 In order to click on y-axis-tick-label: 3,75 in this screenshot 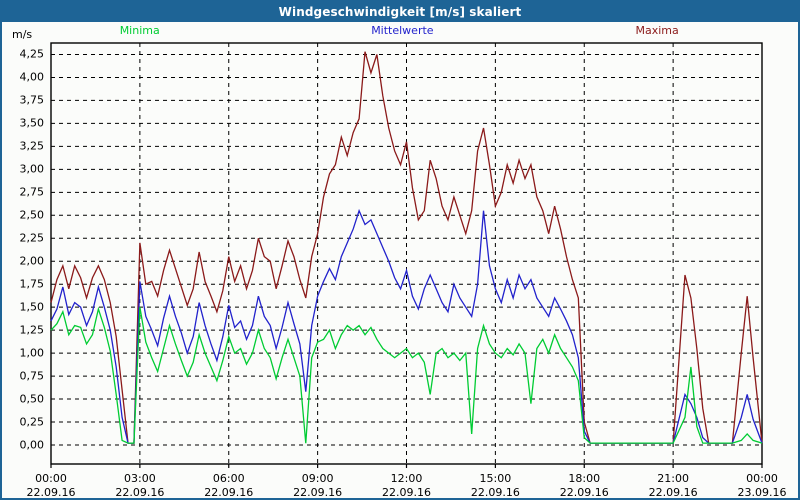, I will do `click(32, 100)`.